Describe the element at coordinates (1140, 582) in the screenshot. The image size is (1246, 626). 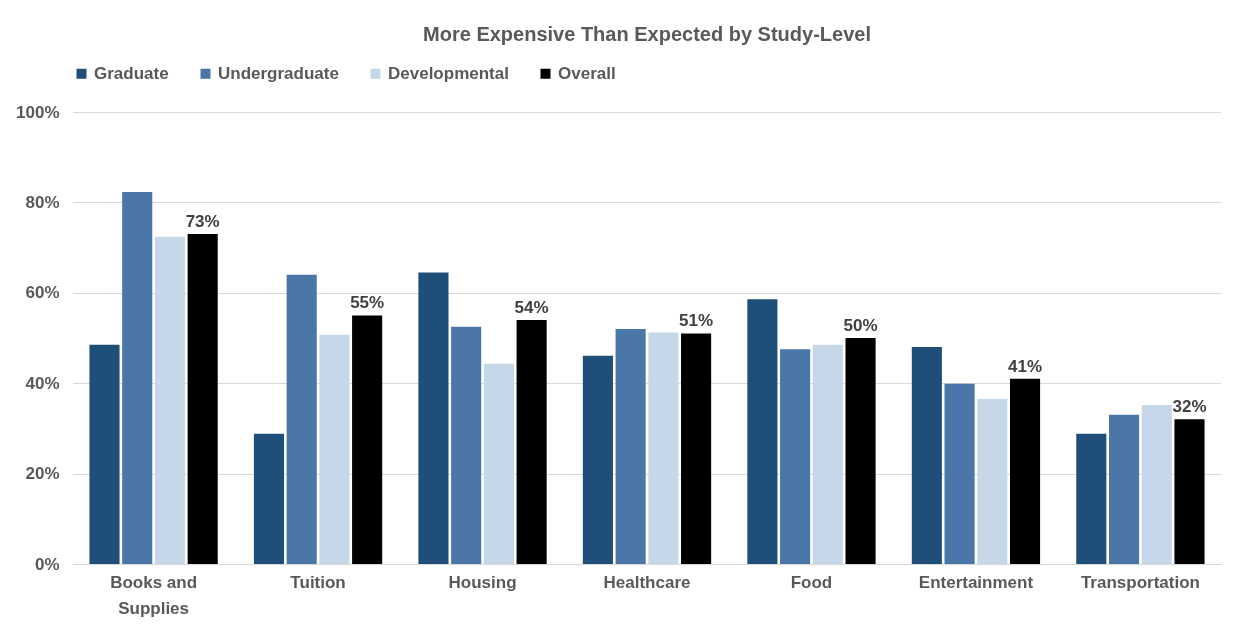
I see `x-tick-label: Transportation` at that location.